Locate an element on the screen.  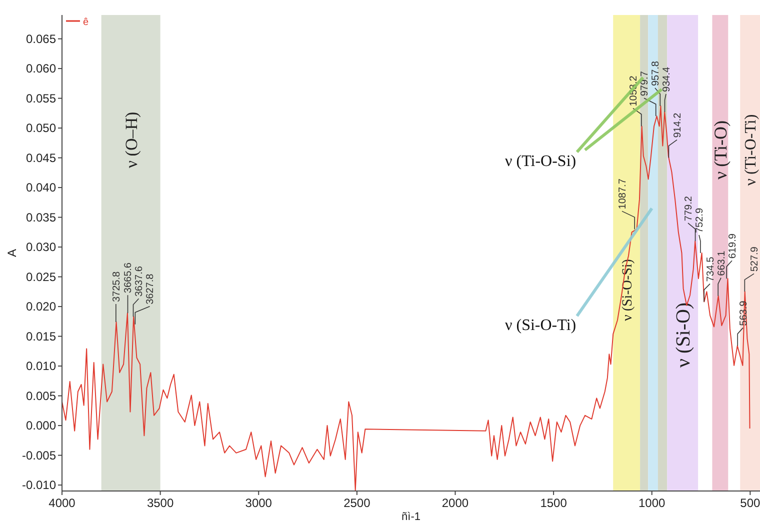
band-label: ν (Si-O-Si) is located at coordinates (628, 289).